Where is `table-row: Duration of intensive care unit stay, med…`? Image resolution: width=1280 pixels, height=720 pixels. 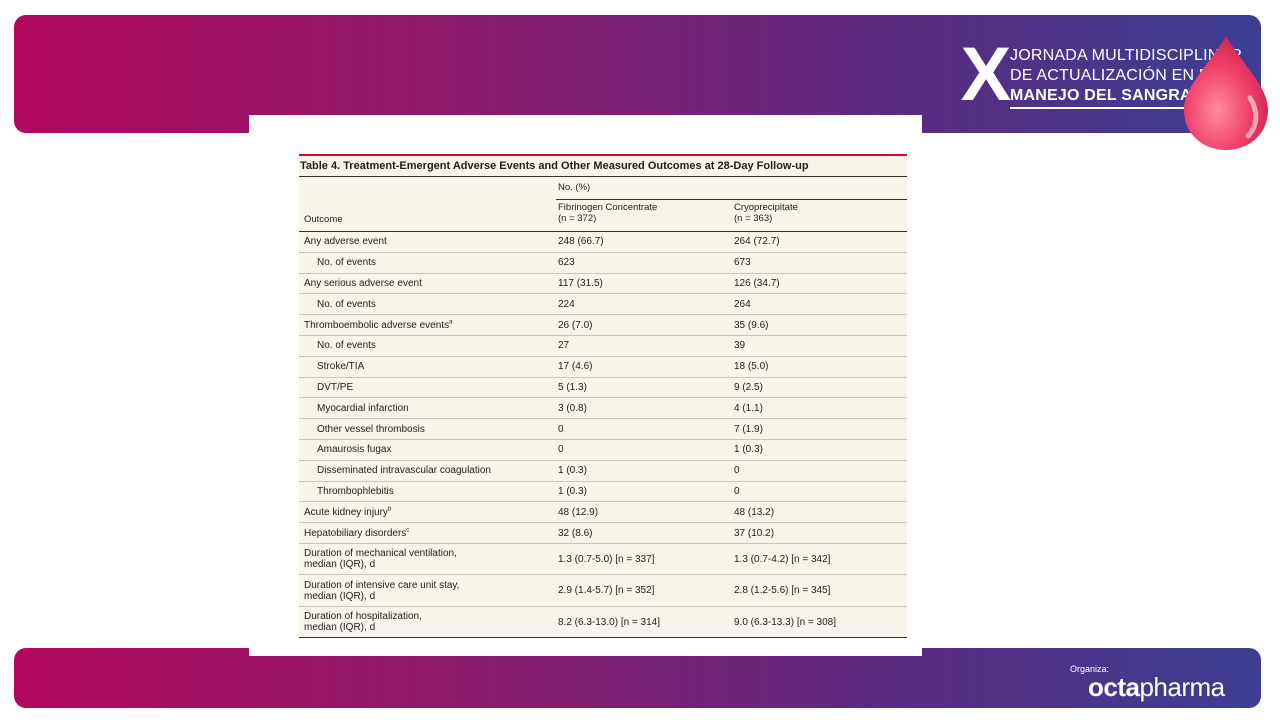 table-row: Duration of intensive care unit stay, med… is located at coordinates (603, 591).